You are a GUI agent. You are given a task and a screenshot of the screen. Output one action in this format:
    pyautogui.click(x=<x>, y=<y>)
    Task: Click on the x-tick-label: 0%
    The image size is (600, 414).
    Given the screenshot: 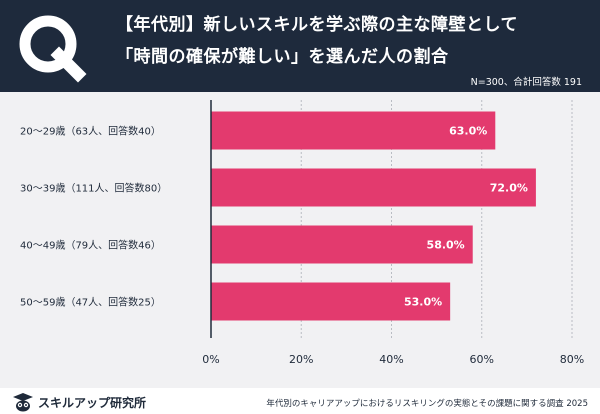 What is the action you would take?
    pyautogui.click(x=210, y=359)
    